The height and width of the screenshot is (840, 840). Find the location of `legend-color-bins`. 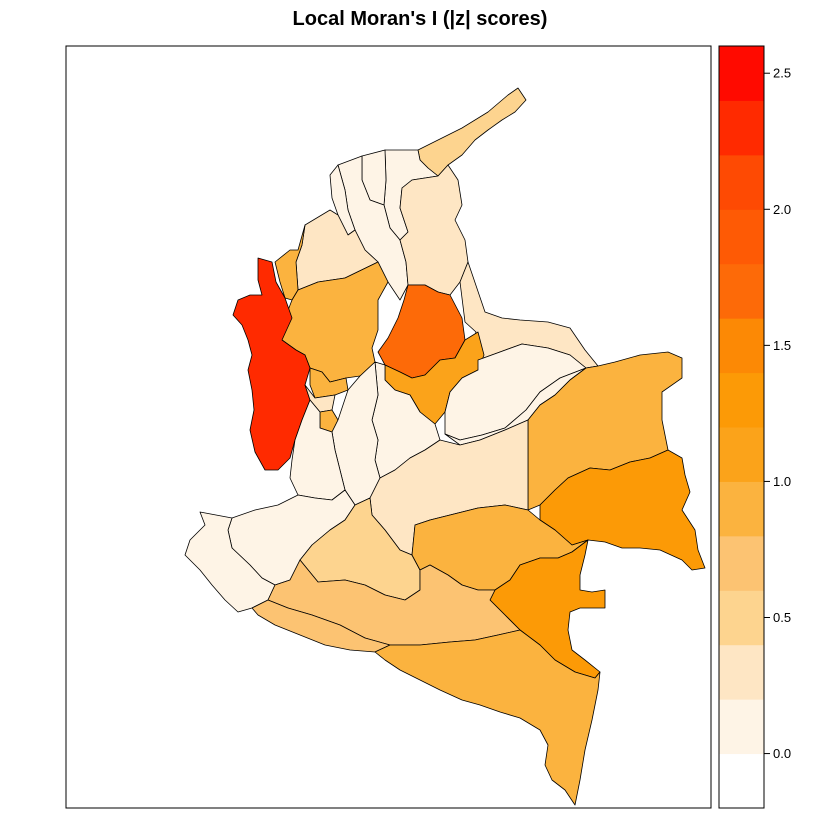

legend-color-bins is located at coordinates (741, 427).